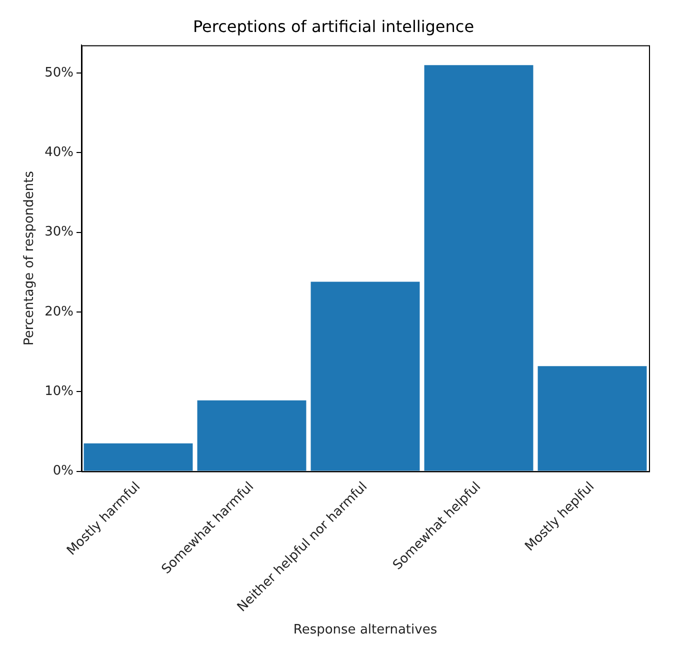 This screenshot has width=677, height=654. I want to click on x-axis-title: Response alternatives, so click(365, 630).